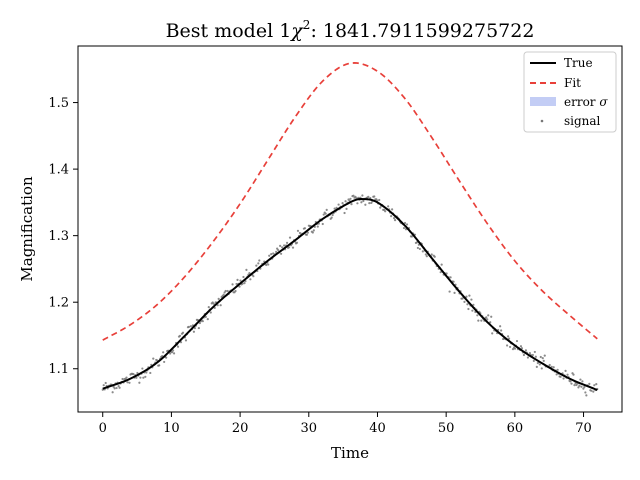 The width and height of the screenshot is (640, 480). Describe the element at coordinates (572, 83) in the screenshot. I see `legend-label-fit: Fit` at that location.